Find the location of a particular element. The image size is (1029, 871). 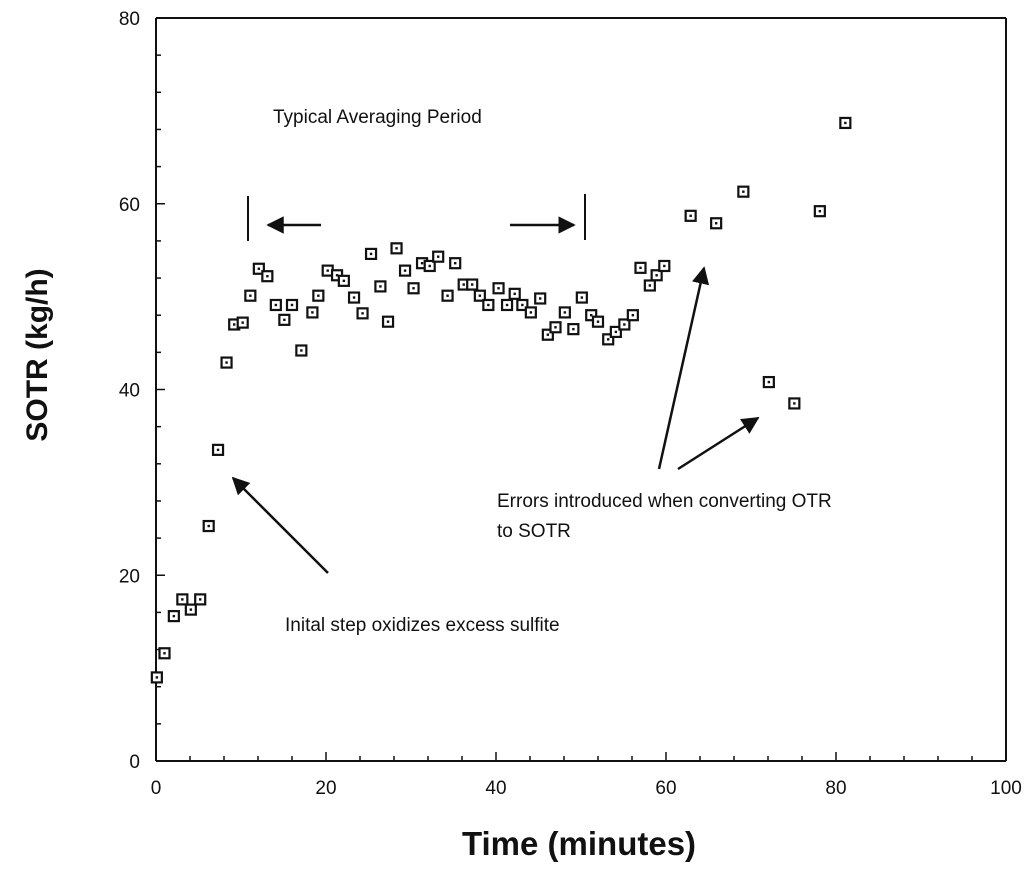

y-tick-label: 0 is located at coordinates (134, 762).